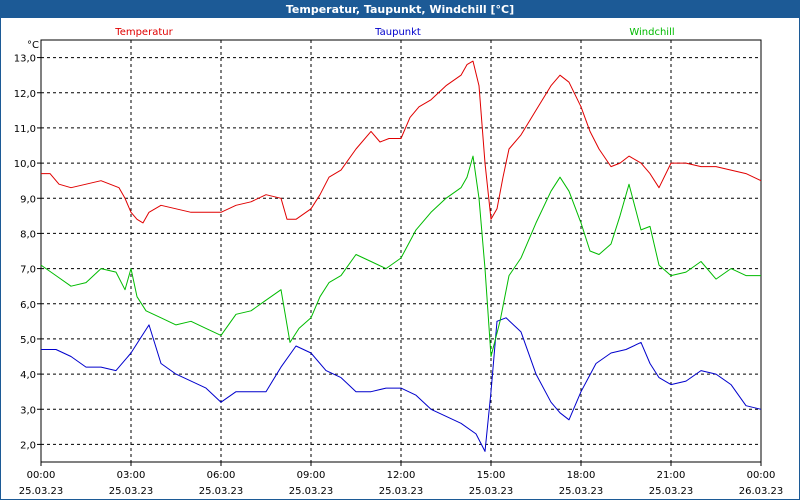 The image size is (800, 500). I want to click on y-tick-label: 9,0, so click(28, 199).